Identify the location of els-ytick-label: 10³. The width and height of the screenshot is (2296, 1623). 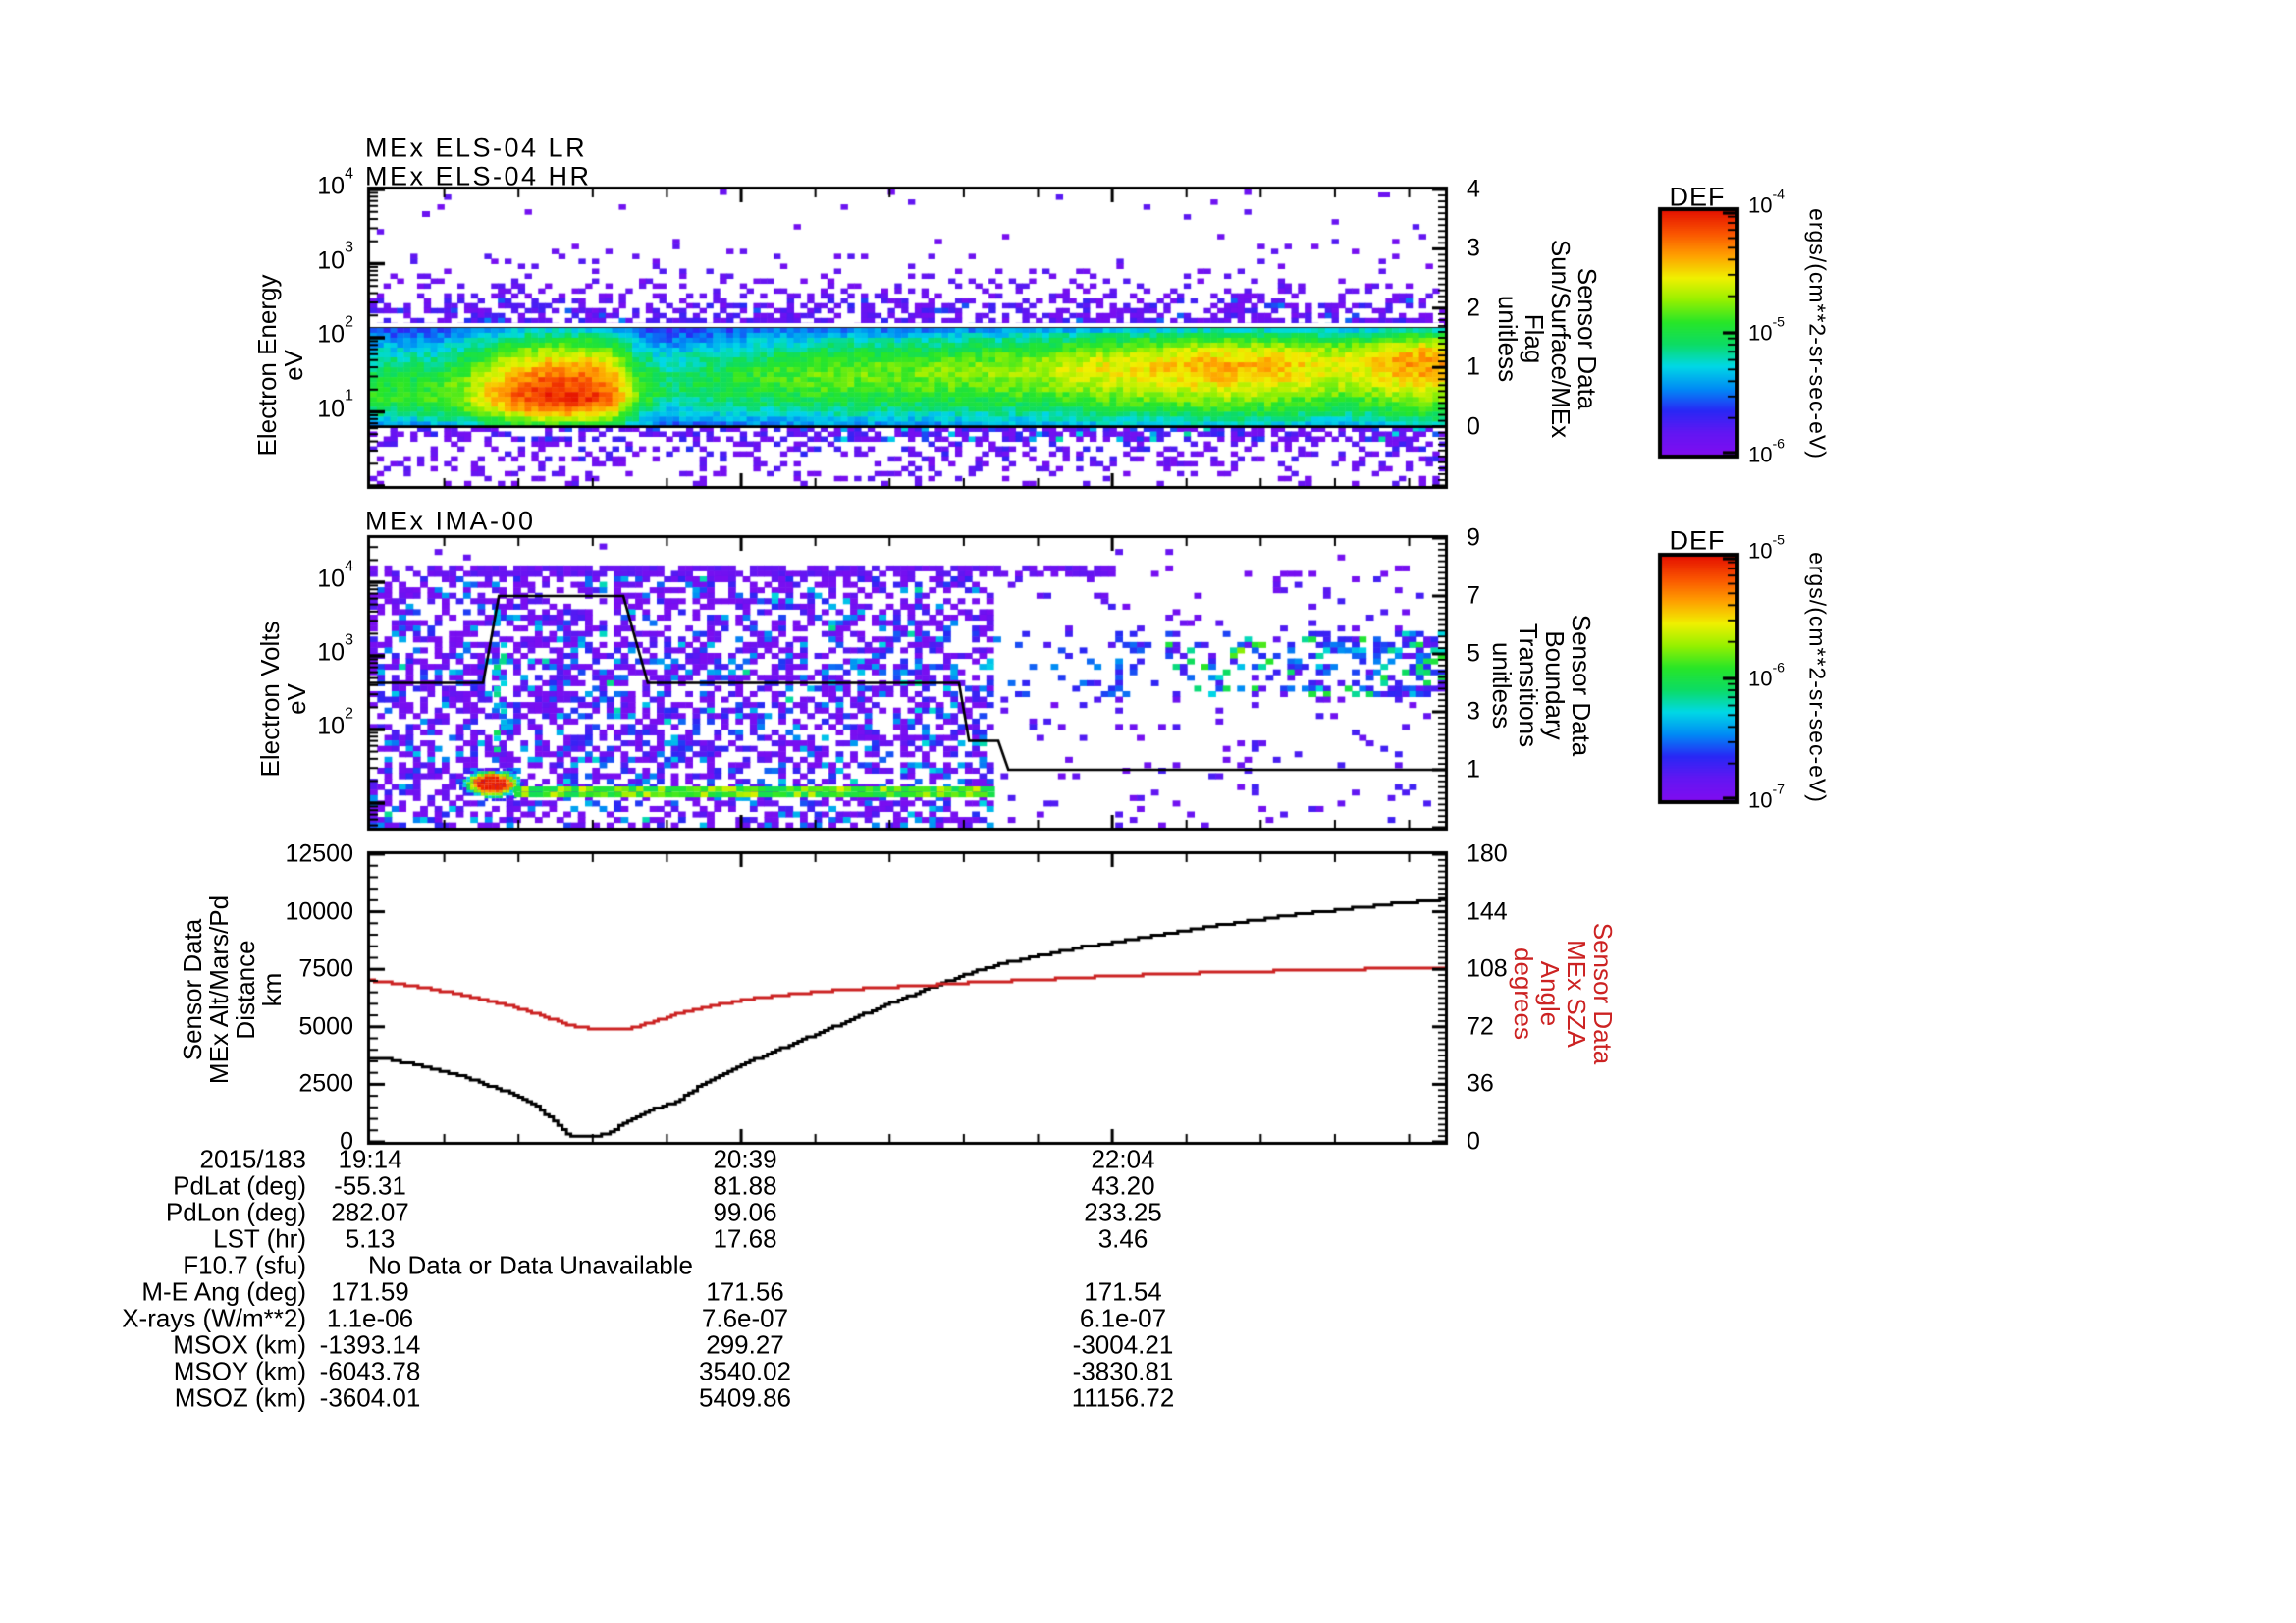
(335, 257).